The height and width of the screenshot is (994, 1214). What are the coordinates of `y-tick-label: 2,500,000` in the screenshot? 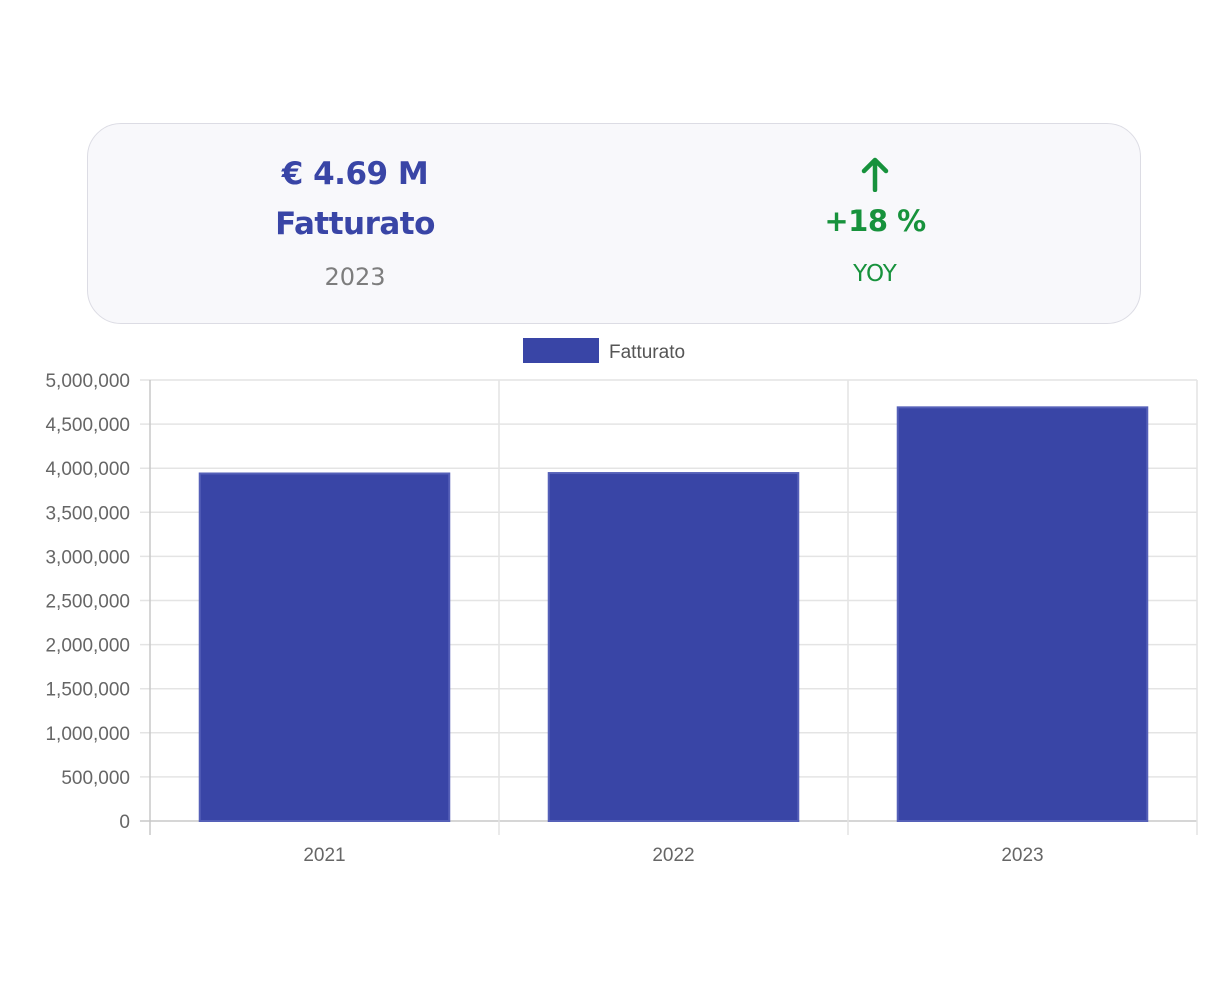 It's located at (87, 602).